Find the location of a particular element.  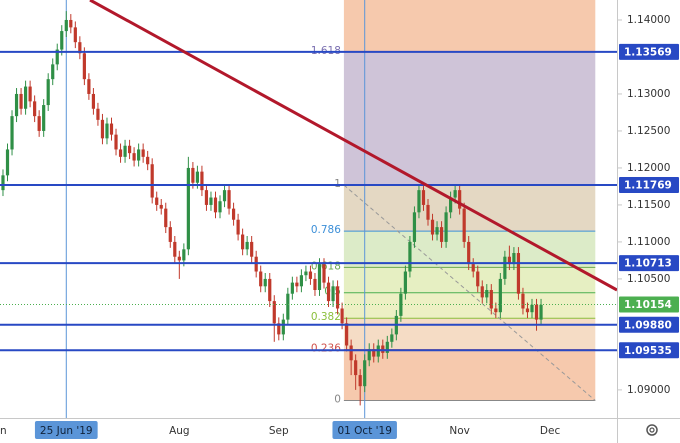

time-axis is located at coordinates (308, 430).